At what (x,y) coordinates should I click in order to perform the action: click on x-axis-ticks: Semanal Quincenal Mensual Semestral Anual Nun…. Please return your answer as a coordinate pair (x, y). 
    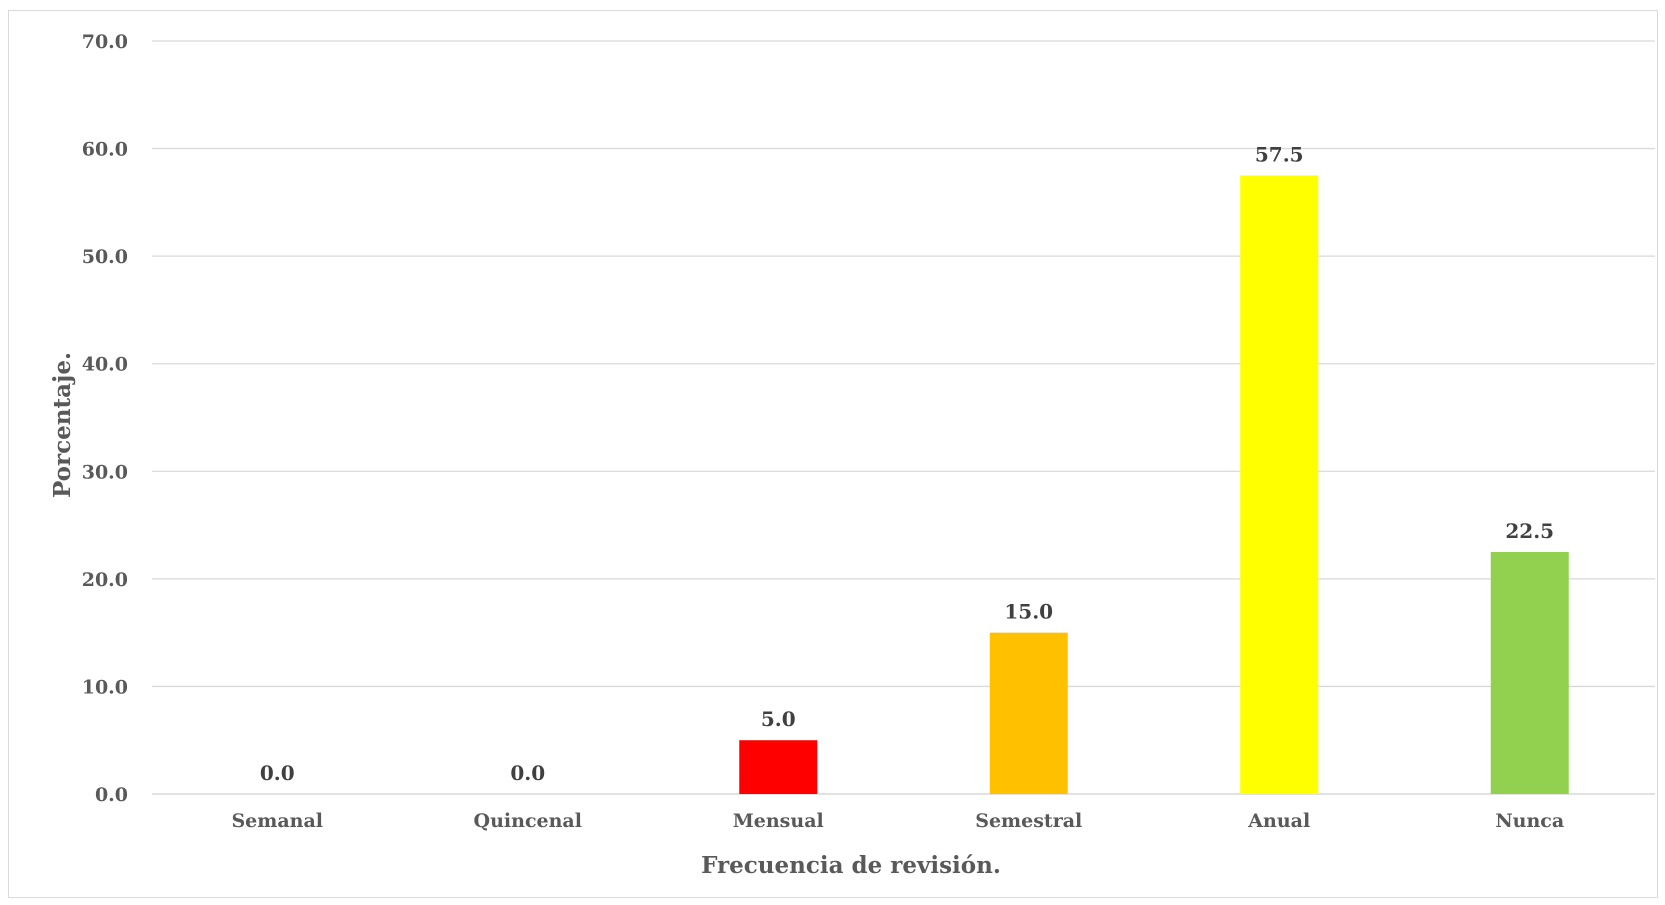
    Looking at the image, I should click on (897, 821).